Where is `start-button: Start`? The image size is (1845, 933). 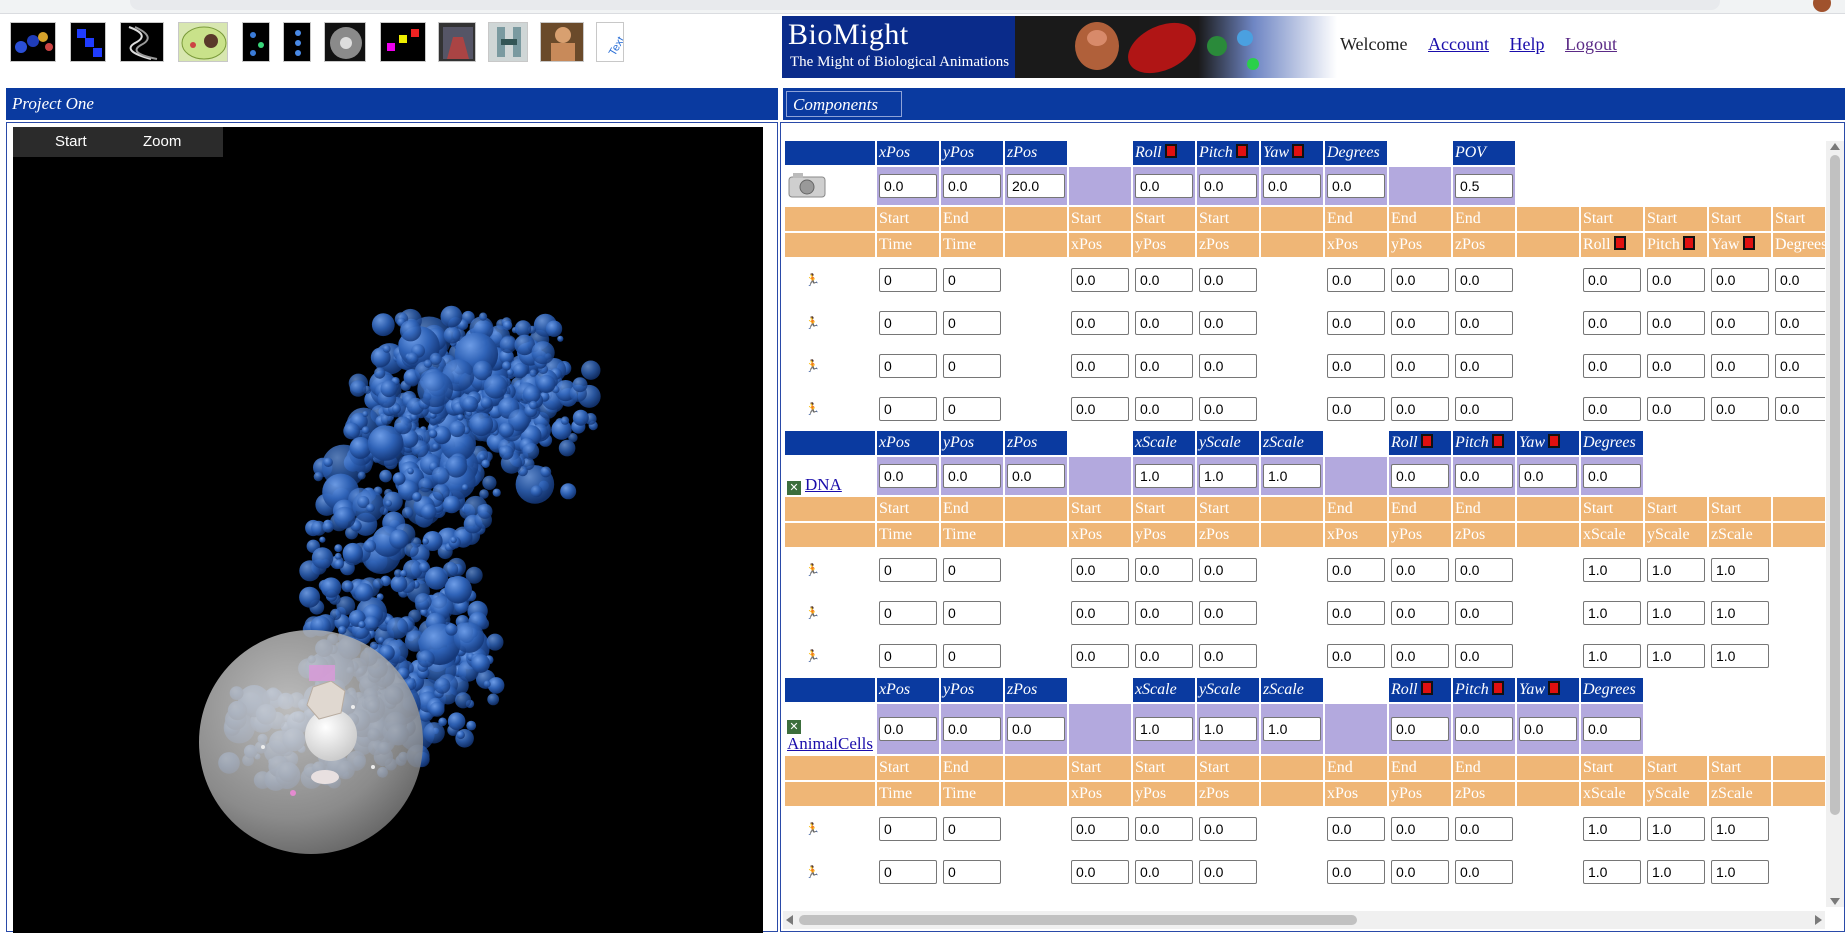
start-button: Start is located at coordinates (71, 141).